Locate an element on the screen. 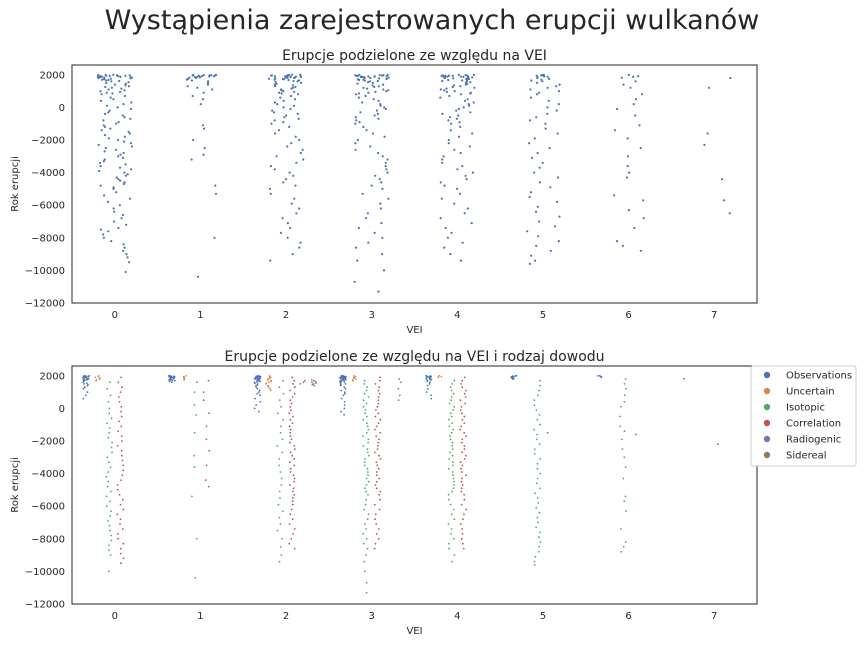 Image resolution: width=864 pixels, height=648 pixels. y-axis-label: Rok erupcji is located at coordinates (15, 184).